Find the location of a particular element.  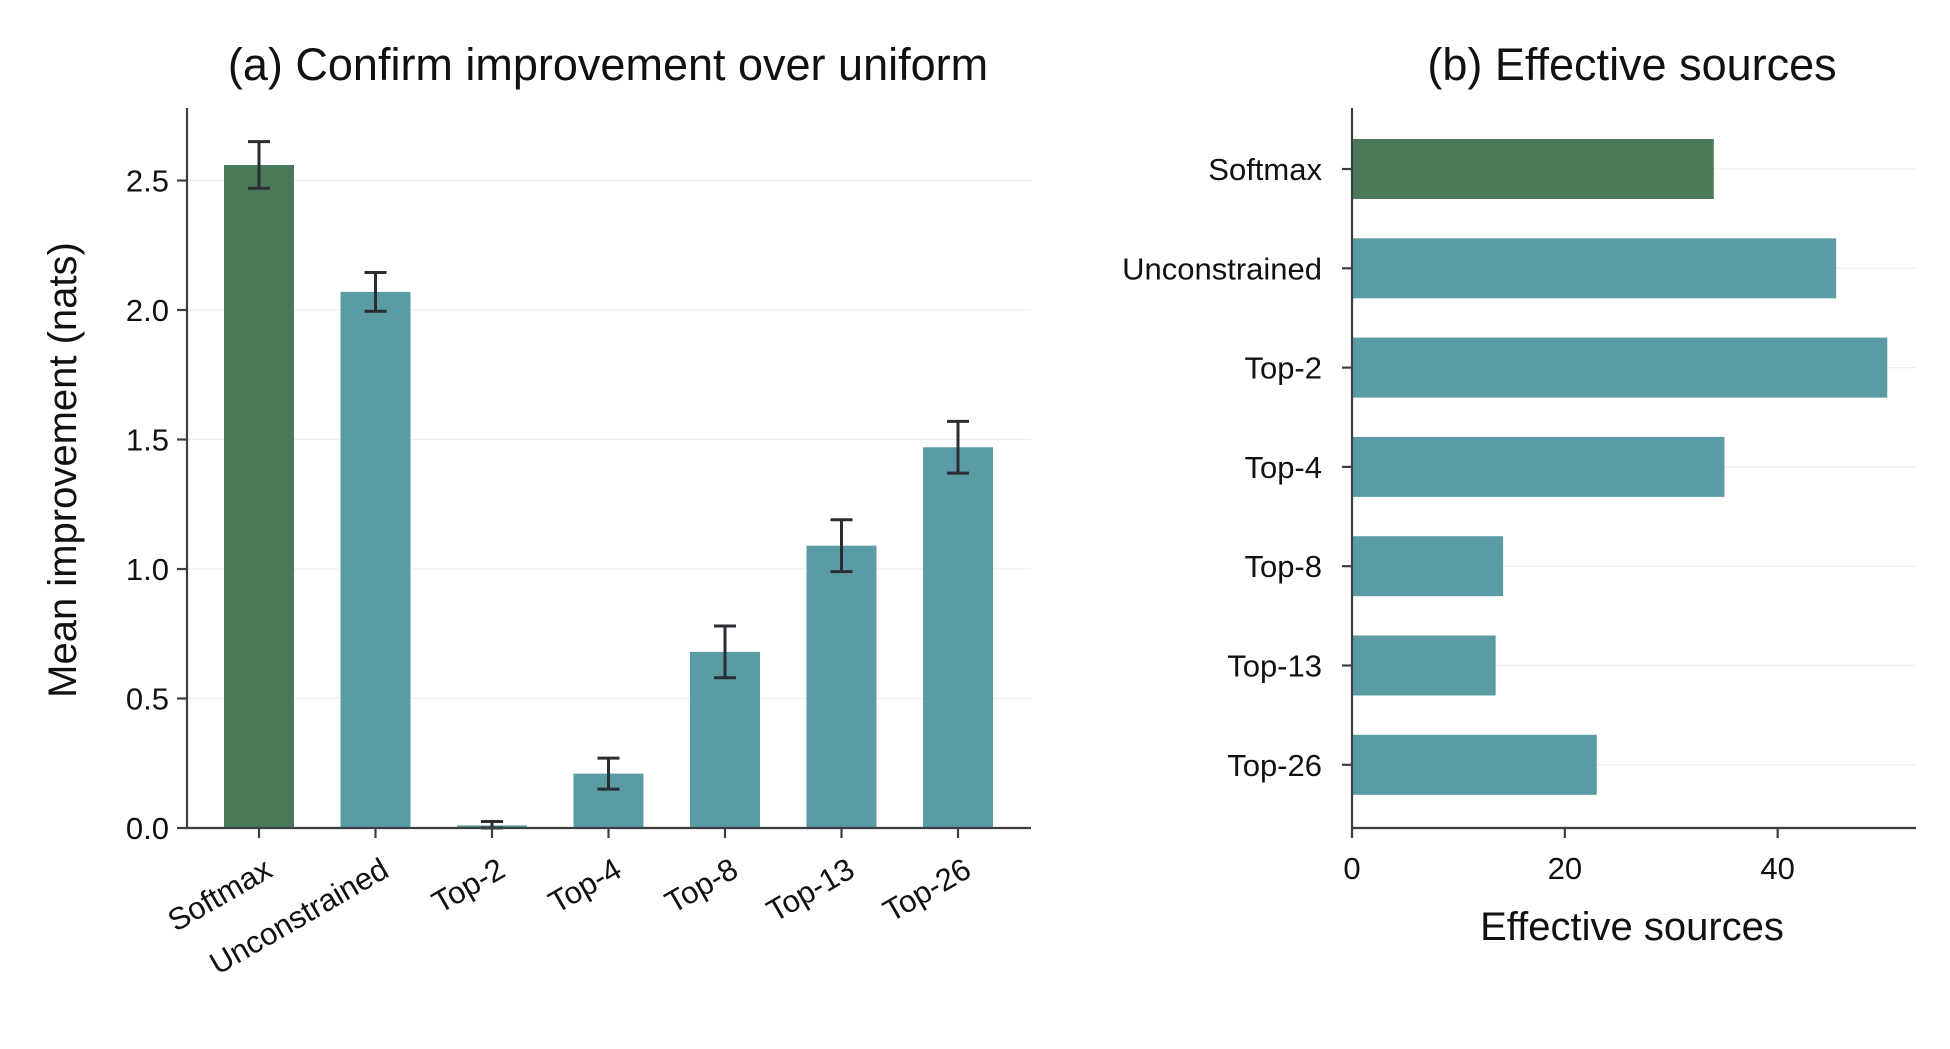

panel-a-y-tick-label: 2.0 is located at coordinates (147, 310).